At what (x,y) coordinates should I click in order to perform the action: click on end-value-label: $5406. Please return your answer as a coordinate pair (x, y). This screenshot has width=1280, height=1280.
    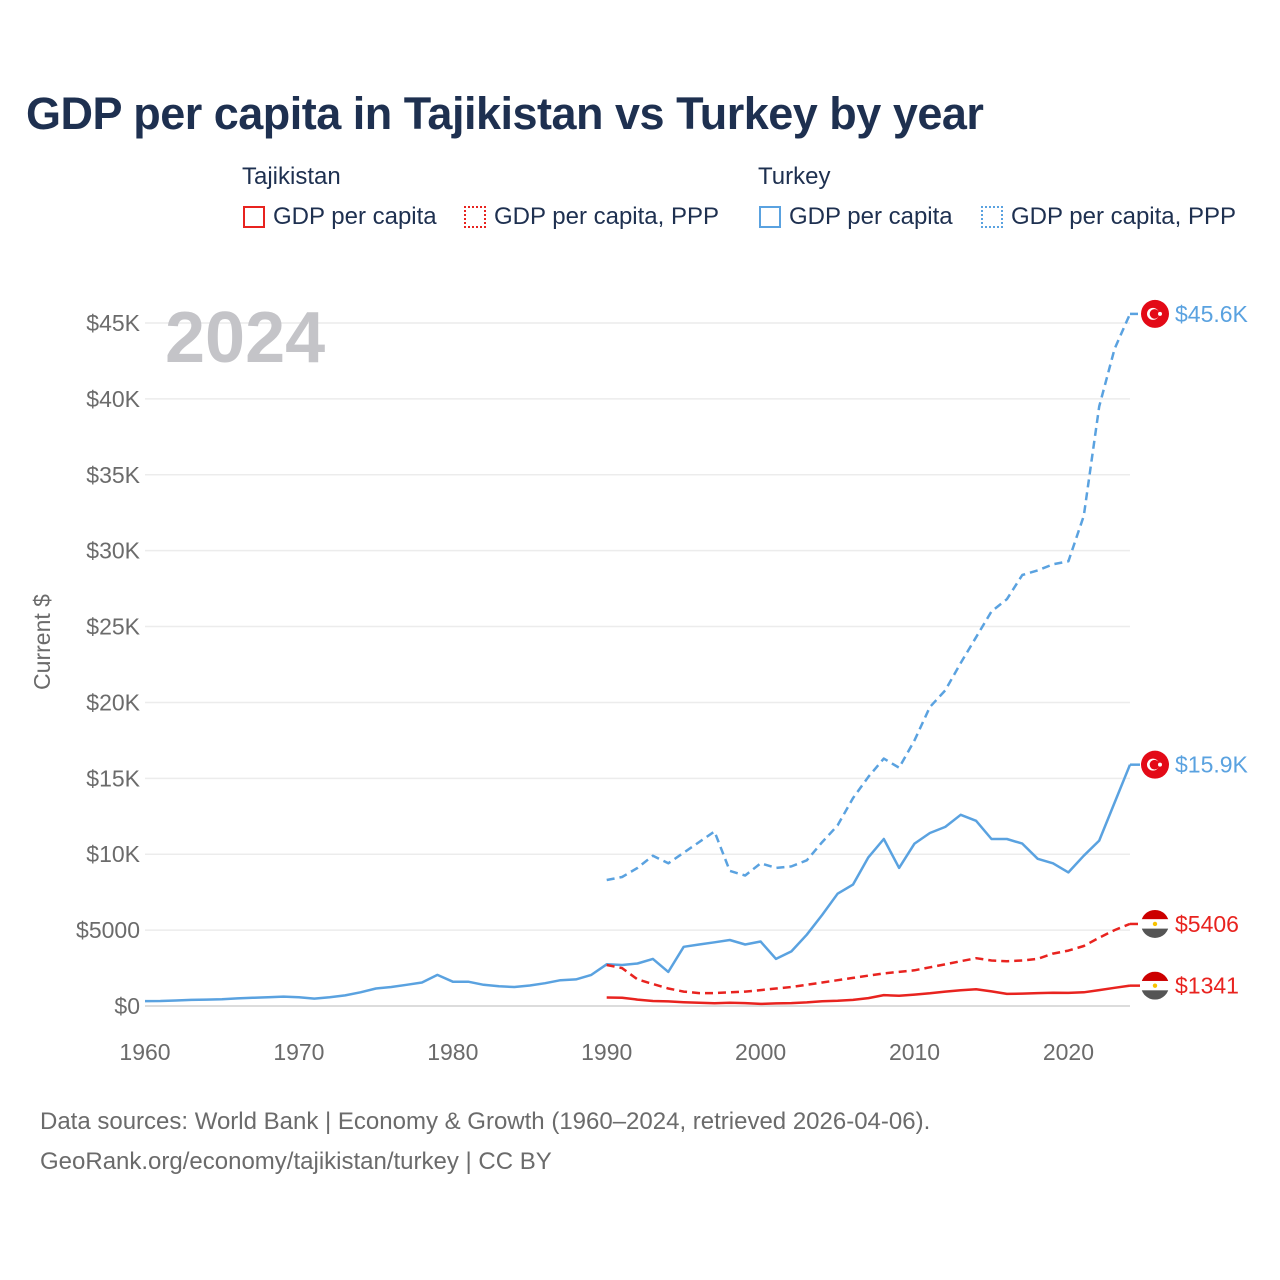
    Looking at the image, I should click on (1207, 924).